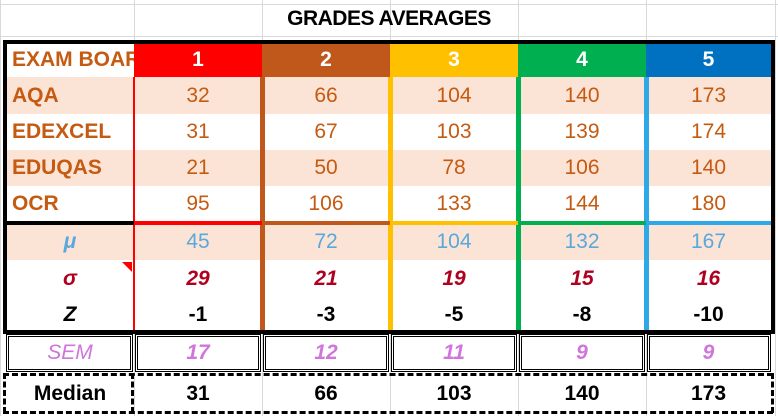 The image size is (778, 416). I want to click on table-cell: 95, so click(198, 203).